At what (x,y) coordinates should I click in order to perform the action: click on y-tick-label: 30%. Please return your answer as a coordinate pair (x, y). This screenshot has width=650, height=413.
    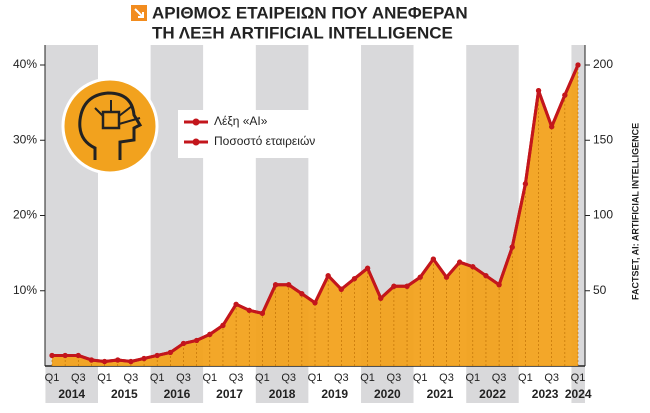
    Looking at the image, I should click on (25, 139).